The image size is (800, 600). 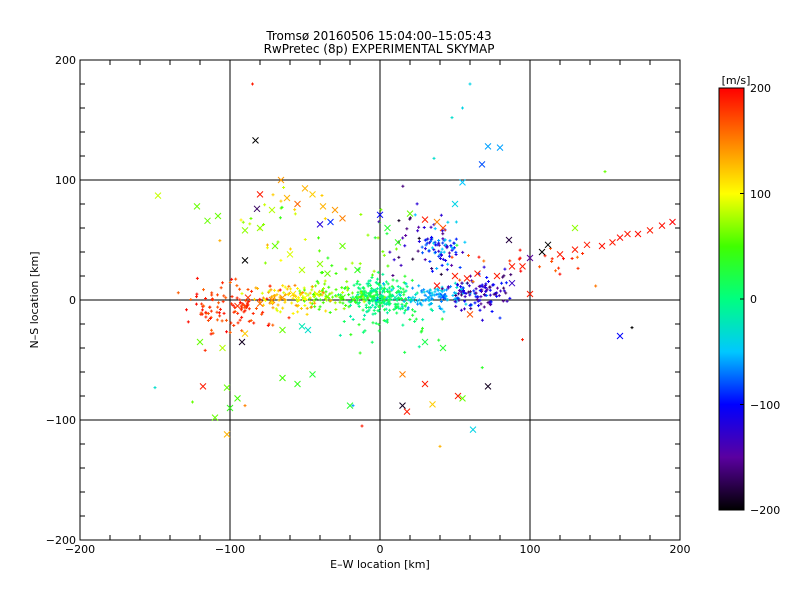 What do you see at coordinates (760, 88) in the screenshot?
I see `colorbar-tick-label: 200` at bounding box center [760, 88].